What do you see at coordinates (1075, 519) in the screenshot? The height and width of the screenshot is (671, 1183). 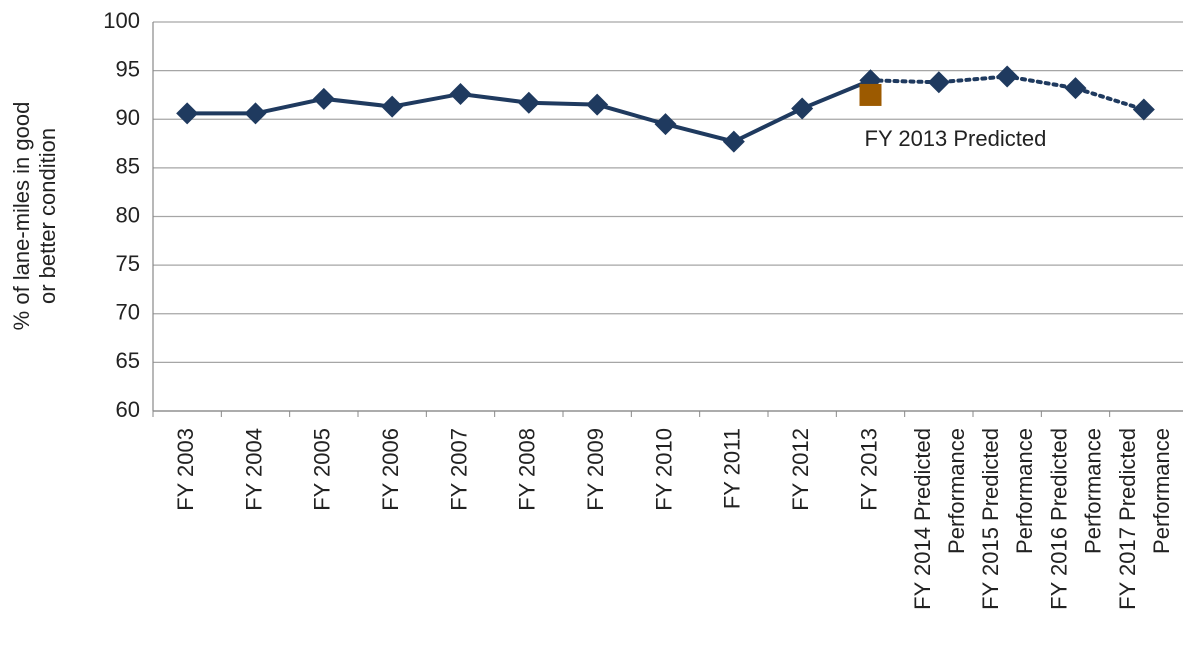 I see `x-tick-label: FY 2016 Predicted Performance` at bounding box center [1075, 519].